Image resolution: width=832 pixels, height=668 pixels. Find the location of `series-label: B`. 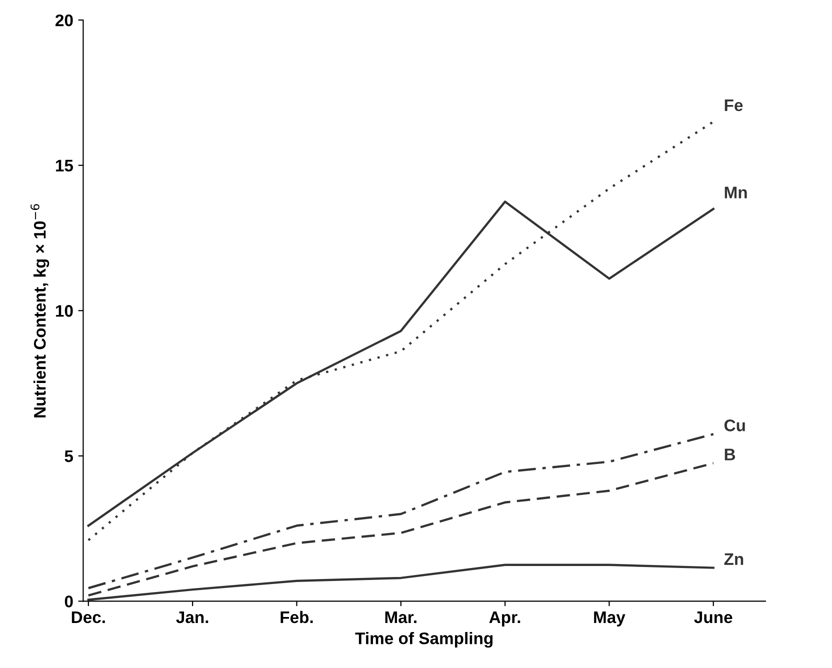

series-label: B is located at coordinates (730, 454).